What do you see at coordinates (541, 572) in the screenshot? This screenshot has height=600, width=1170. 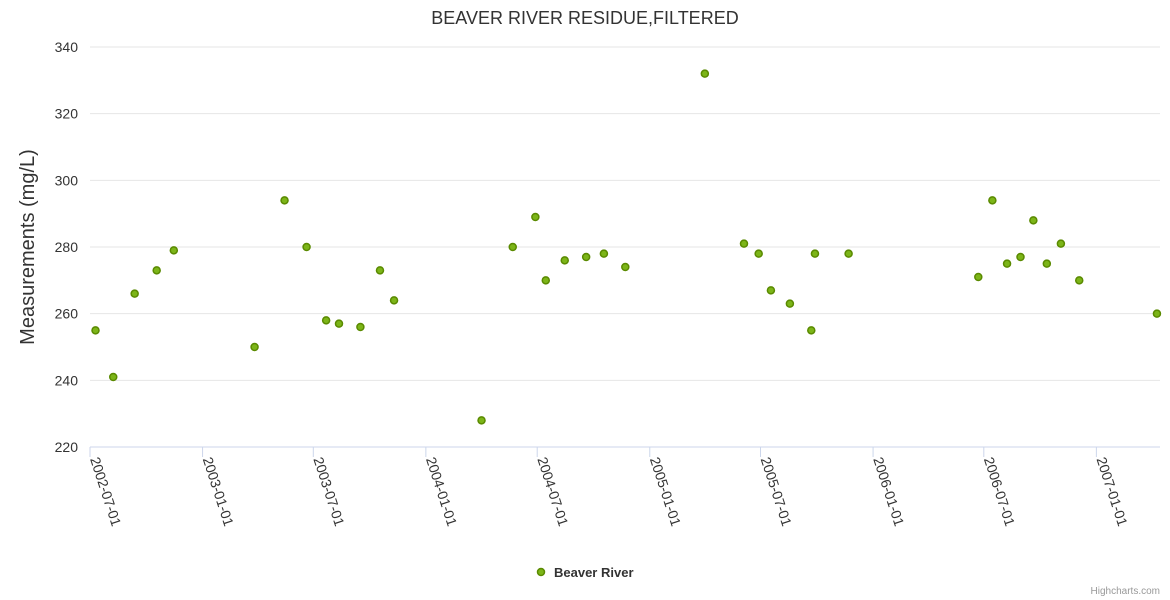 I see `legend-marker-icon` at bounding box center [541, 572].